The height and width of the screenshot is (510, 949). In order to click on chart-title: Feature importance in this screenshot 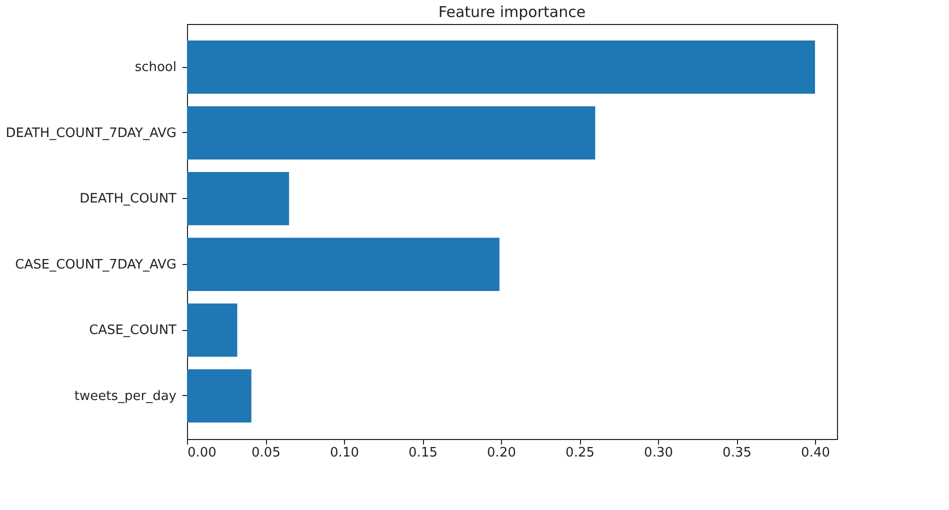, I will do `click(512, 12)`.